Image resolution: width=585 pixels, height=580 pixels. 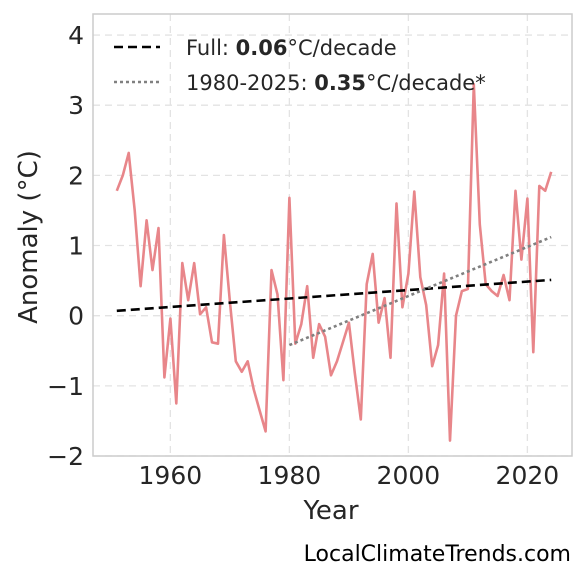 What do you see at coordinates (76, 105) in the screenshot?
I see `y-tick-label: 3` at bounding box center [76, 105].